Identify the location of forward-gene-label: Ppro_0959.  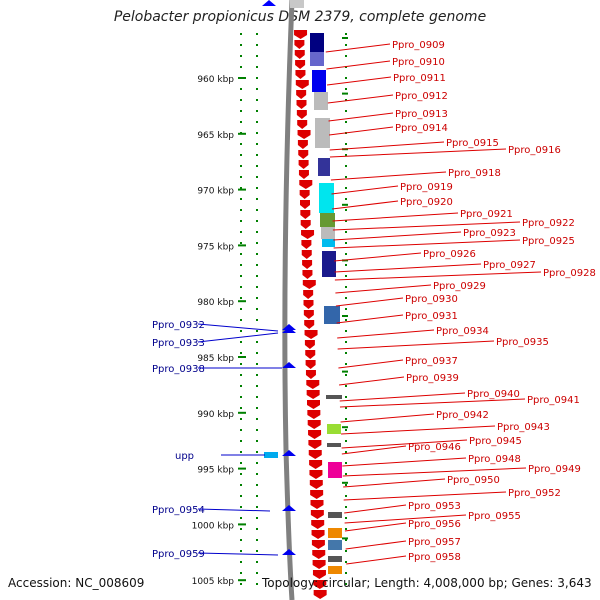
(178, 554).